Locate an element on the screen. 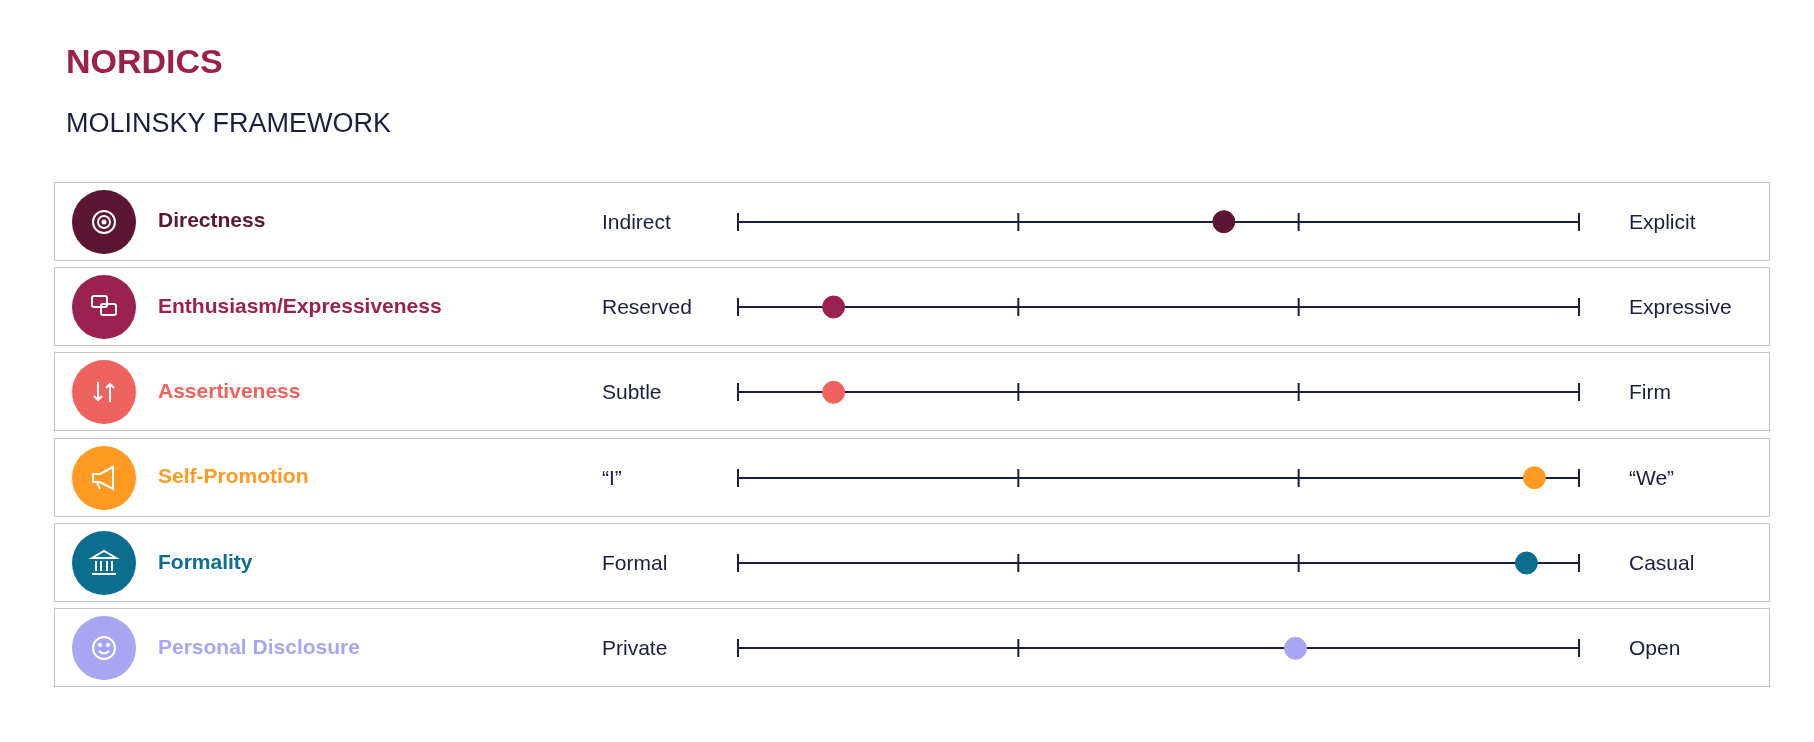  y-tick-label: Enthusiasm/Expressiveness is located at coordinates (300, 305).